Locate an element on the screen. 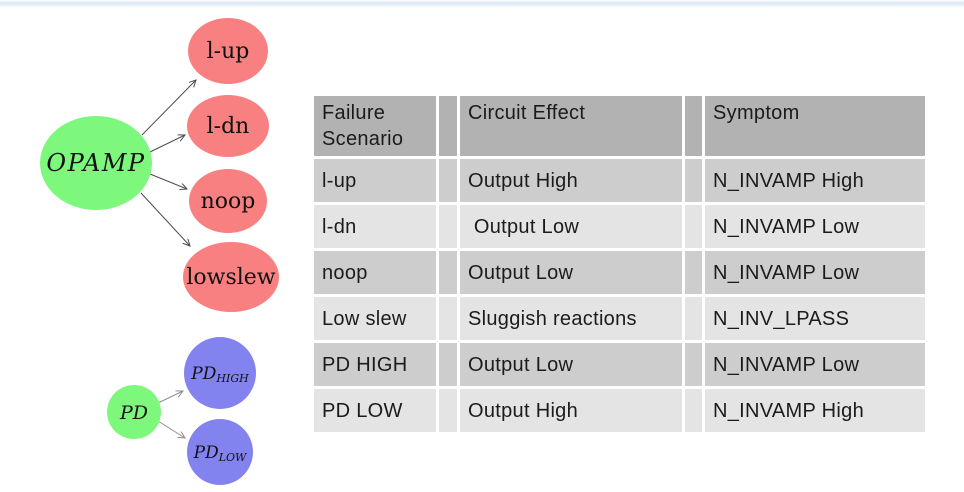  column-header-circuit-effect: Circuit Effect is located at coordinates (571, 126).